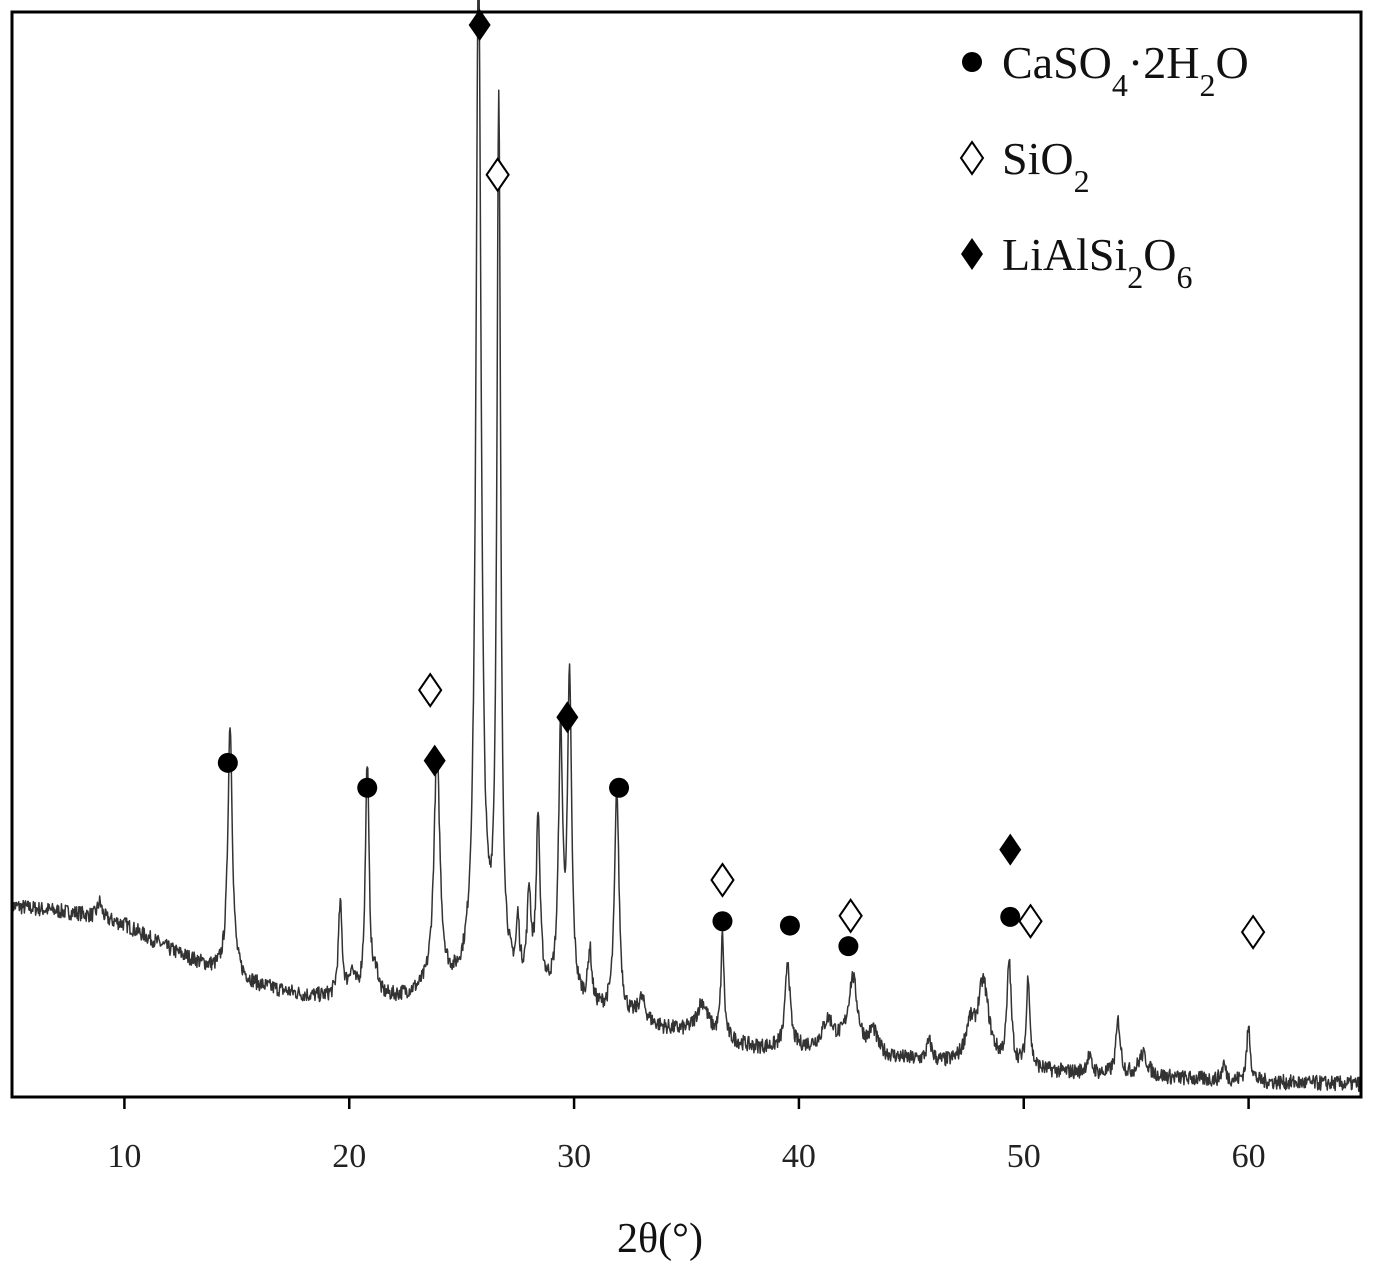  Describe the element at coordinates (1249, 1156) in the screenshot. I see `x-tick-label: 60` at that location.